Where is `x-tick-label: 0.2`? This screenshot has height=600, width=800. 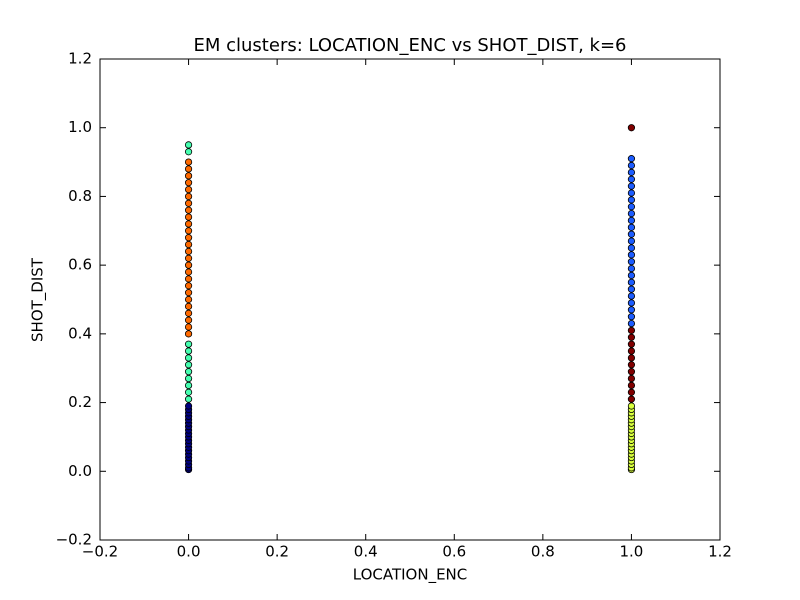 x-tick-label: 0.2 is located at coordinates (277, 552).